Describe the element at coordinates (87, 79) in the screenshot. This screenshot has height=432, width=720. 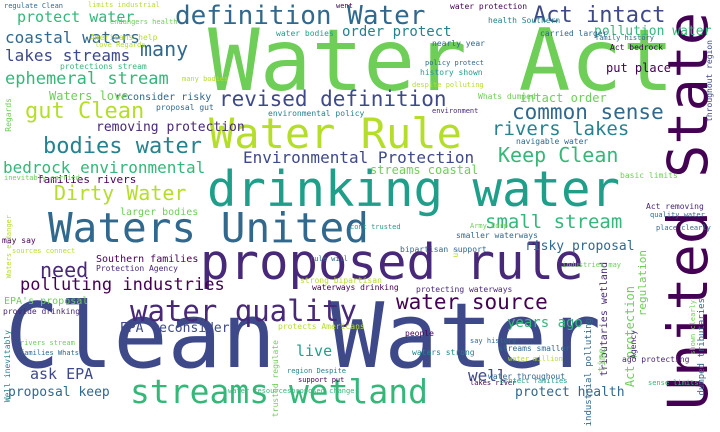
I see `word: ephemeral stream` at that location.